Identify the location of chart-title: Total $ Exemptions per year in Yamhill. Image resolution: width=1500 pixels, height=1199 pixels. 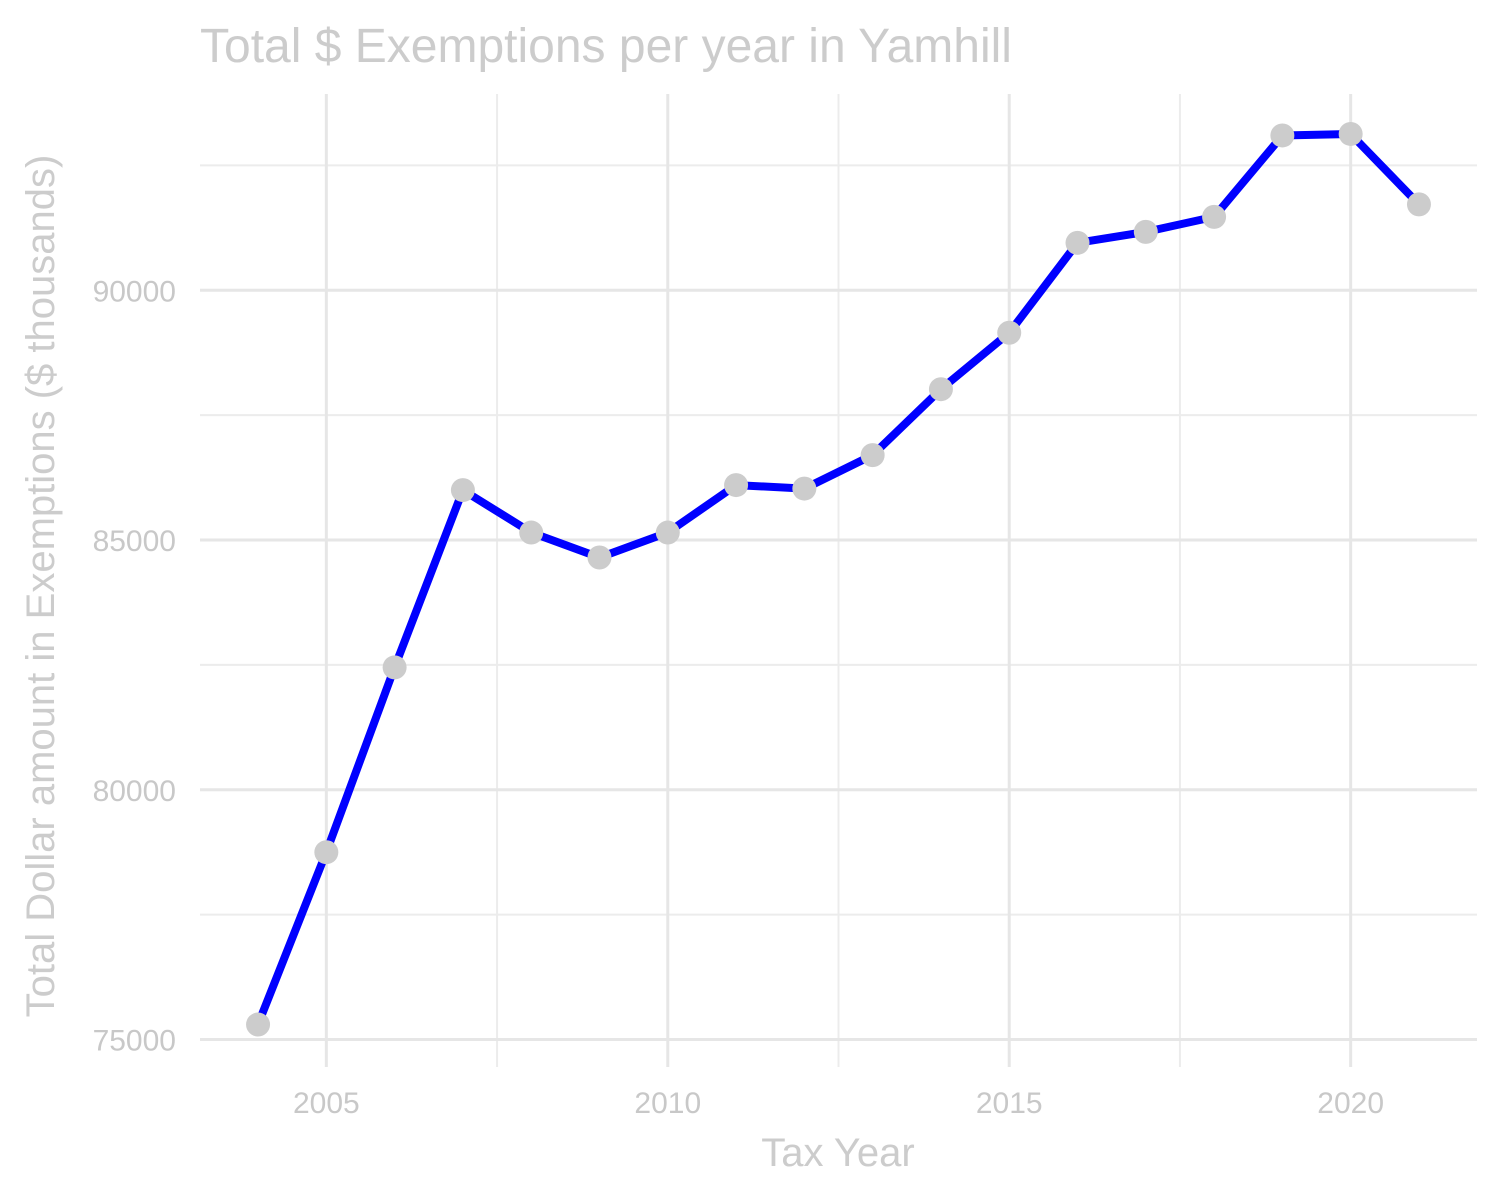
(606, 46).